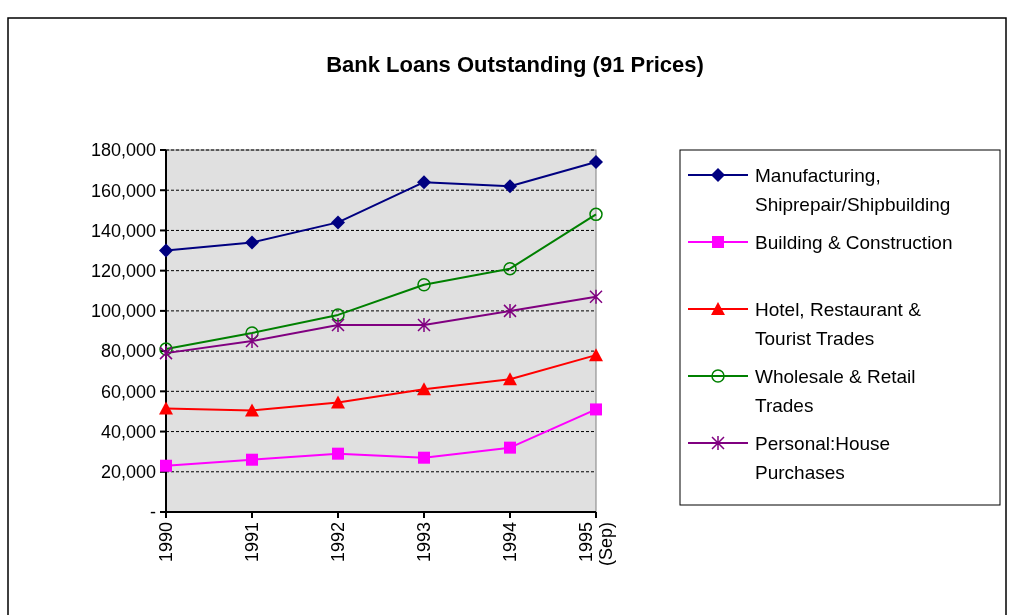  Describe the element at coordinates (123, 311) in the screenshot. I see `y-tick-label: 100,000` at that location.